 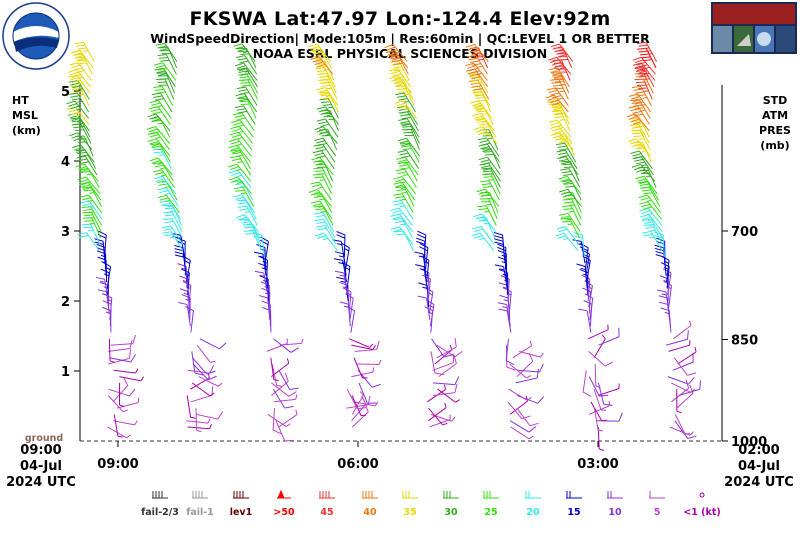 What do you see at coordinates (441, 417) in the screenshot?
I see `wind-barb-p4` at bounding box center [441, 417].